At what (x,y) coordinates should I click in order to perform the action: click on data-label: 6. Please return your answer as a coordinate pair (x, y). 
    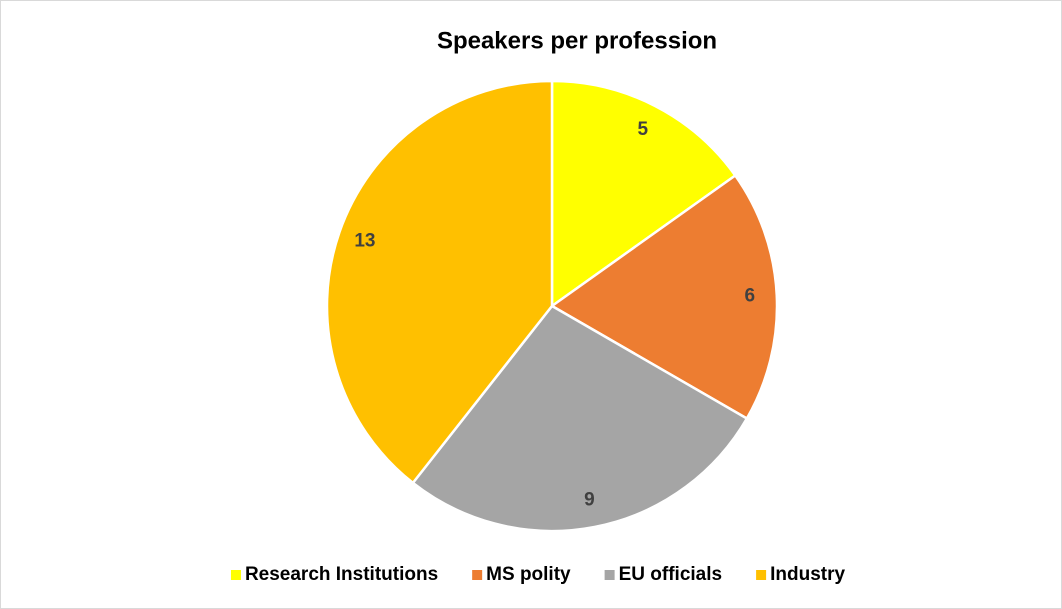
    Looking at the image, I should click on (749, 296).